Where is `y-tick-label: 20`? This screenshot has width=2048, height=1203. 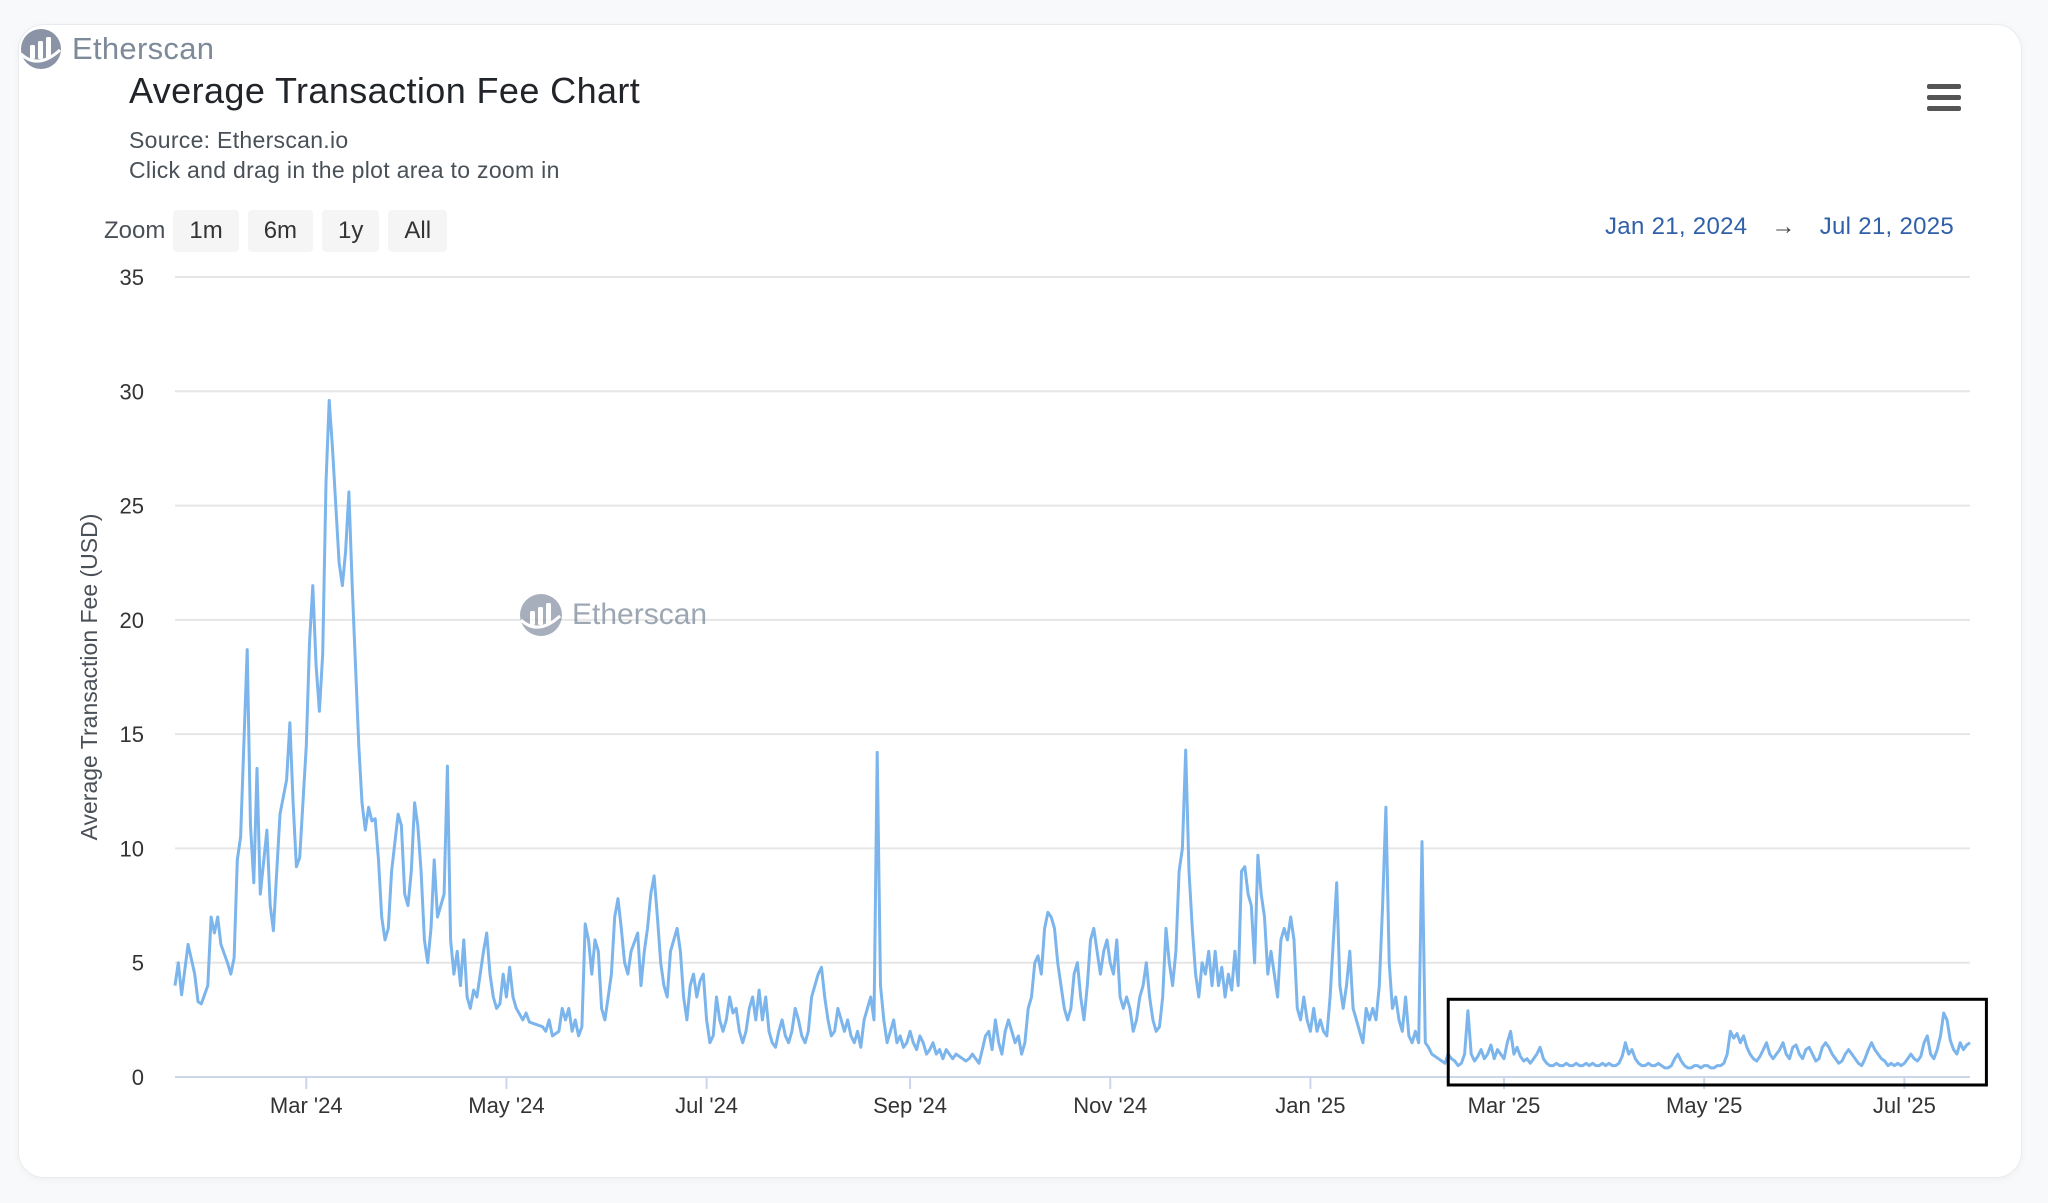 y-tick-label: 20 is located at coordinates (132, 620).